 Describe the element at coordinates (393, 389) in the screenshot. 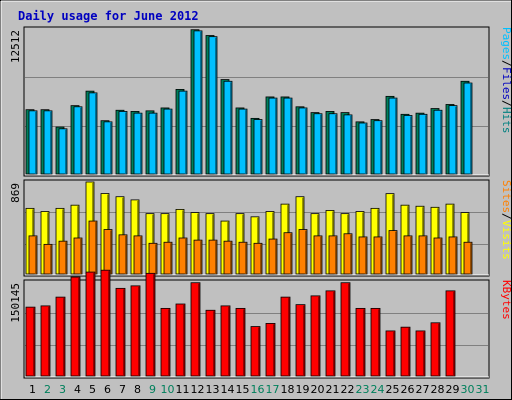

I see `day-label: 25` at that location.